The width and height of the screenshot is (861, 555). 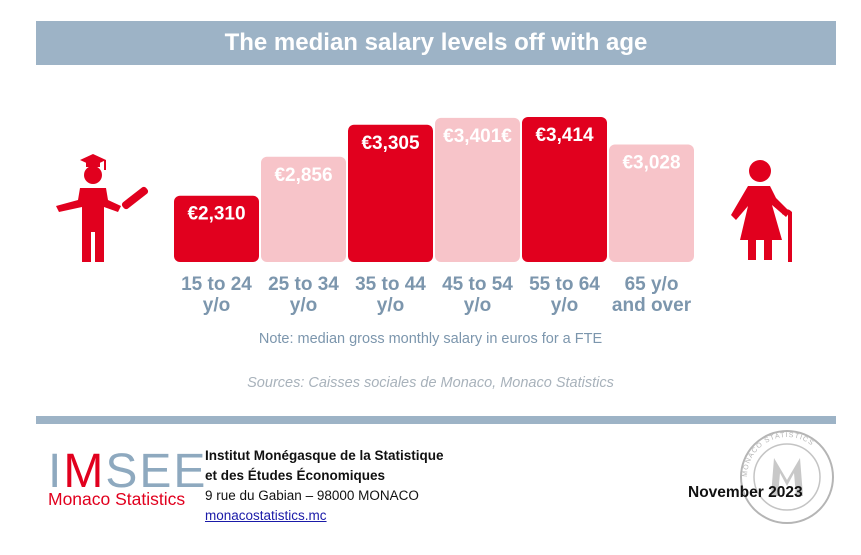 What do you see at coordinates (564, 135) in the screenshot?
I see `bar-value-label-5: €3,414` at bounding box center [564, 135].